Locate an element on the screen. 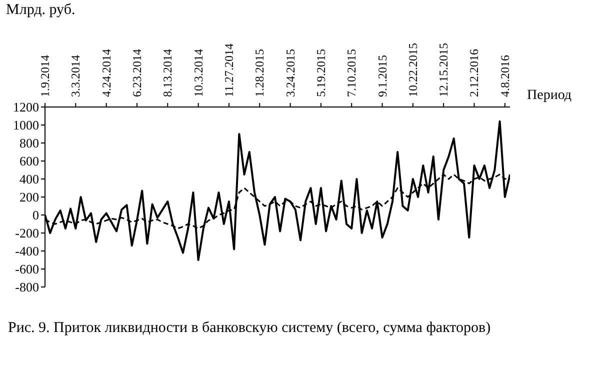 The height and width of the screenshot is (366, 595). x-tick-label: 8.13.2014 is located at coordinates (167, 73).